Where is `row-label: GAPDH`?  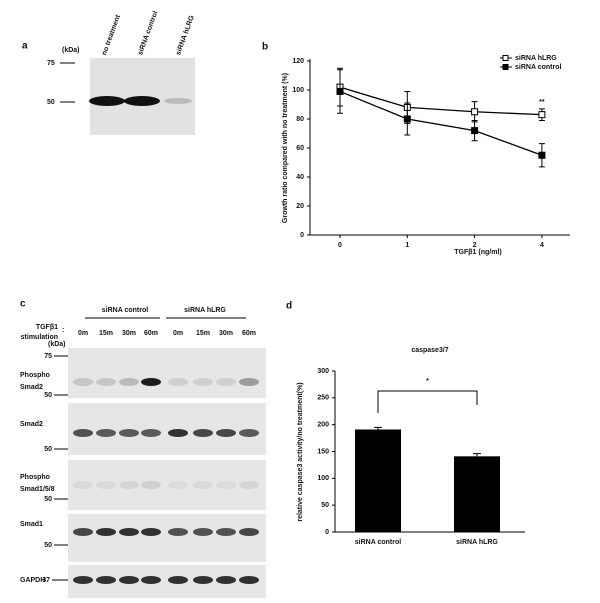
row-label: GAPDH is located at coordinates (32, 580).